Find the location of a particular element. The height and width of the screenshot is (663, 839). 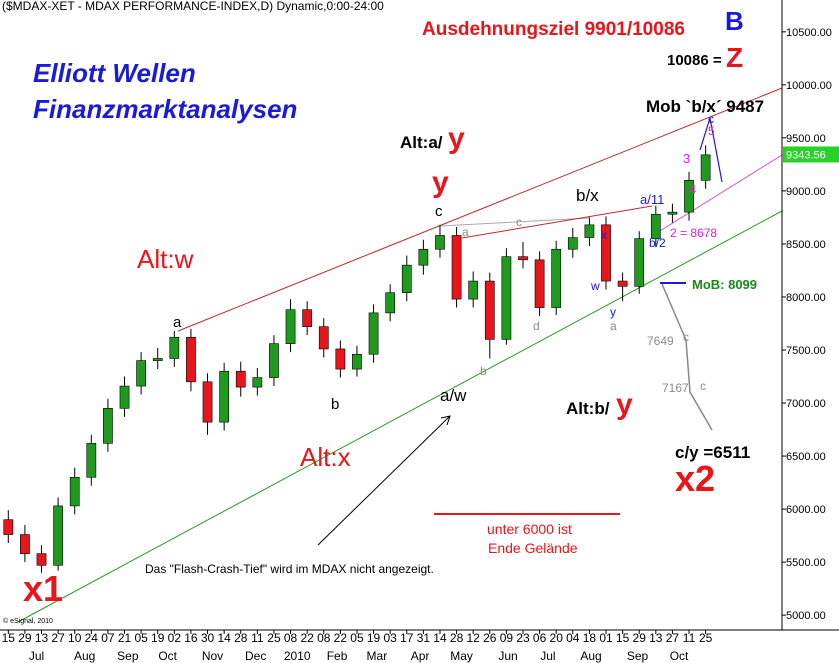

annotation: b/x is located at coordinates (587, 195).